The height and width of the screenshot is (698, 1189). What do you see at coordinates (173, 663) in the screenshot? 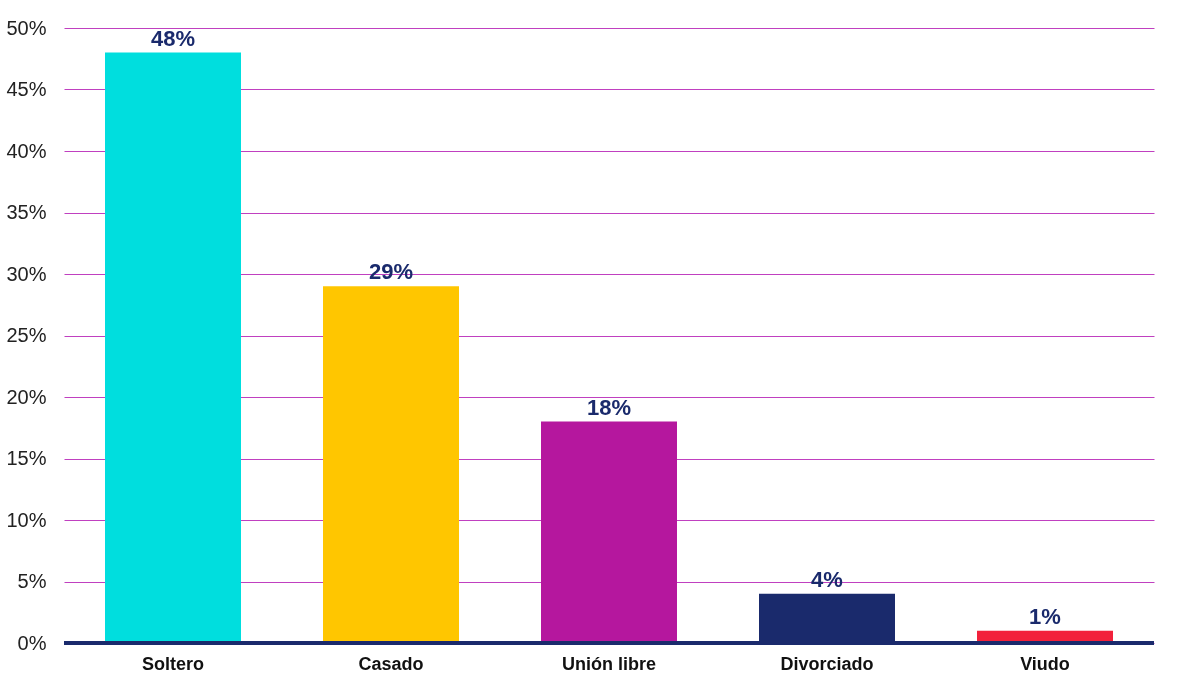
I see `x-tick-label: Soltero` at bounding box center [173, 663].